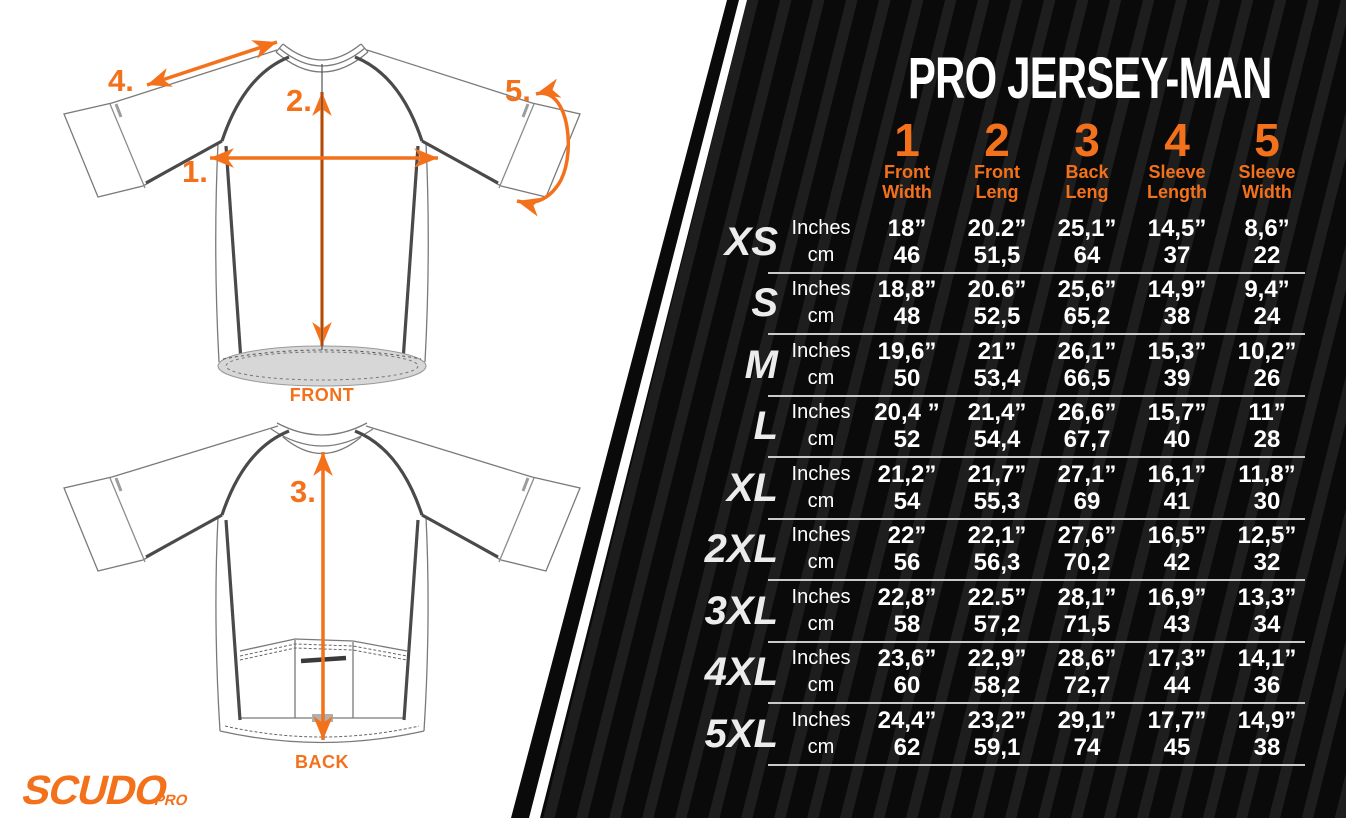 The image size is (1346, 818). I want to click on cm-value: 57,2, so click(997, 624).